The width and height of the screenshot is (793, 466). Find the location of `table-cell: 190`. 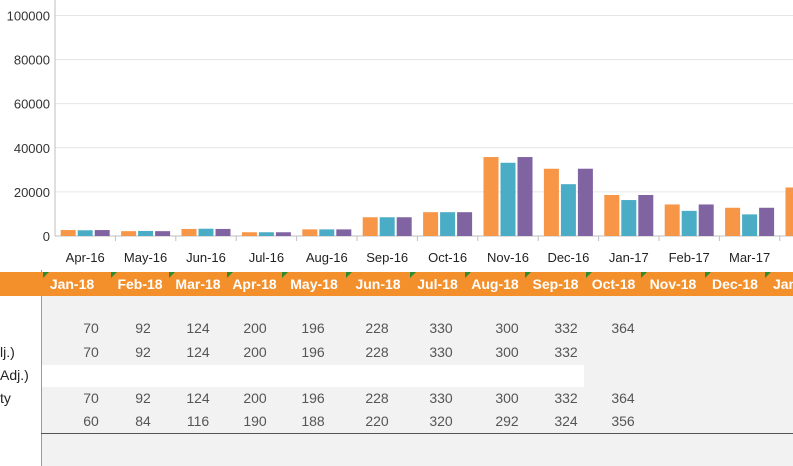

table-cell: 190 is located at coordinates (255, 421).